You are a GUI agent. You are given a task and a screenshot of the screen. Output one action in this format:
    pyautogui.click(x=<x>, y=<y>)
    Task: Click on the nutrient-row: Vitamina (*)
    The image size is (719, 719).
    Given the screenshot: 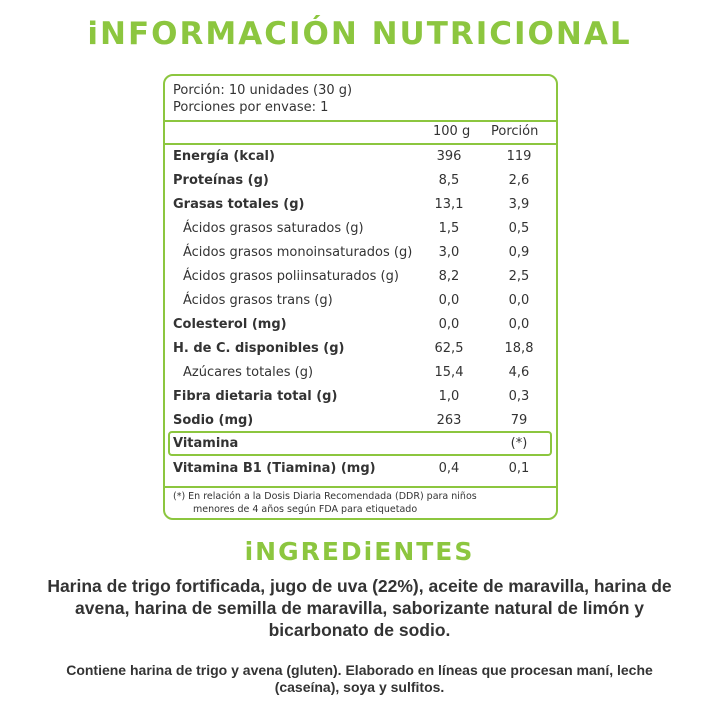 What is the action you would take?
    pyautogui.click(x=360, y=444)
    